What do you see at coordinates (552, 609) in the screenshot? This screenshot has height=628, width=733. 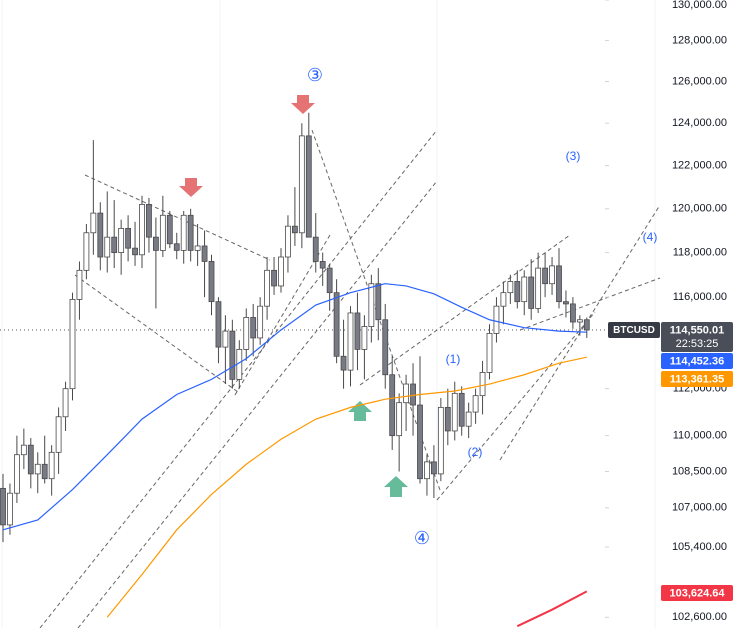 I see `indicator-line` at bounding box center [552, 609].